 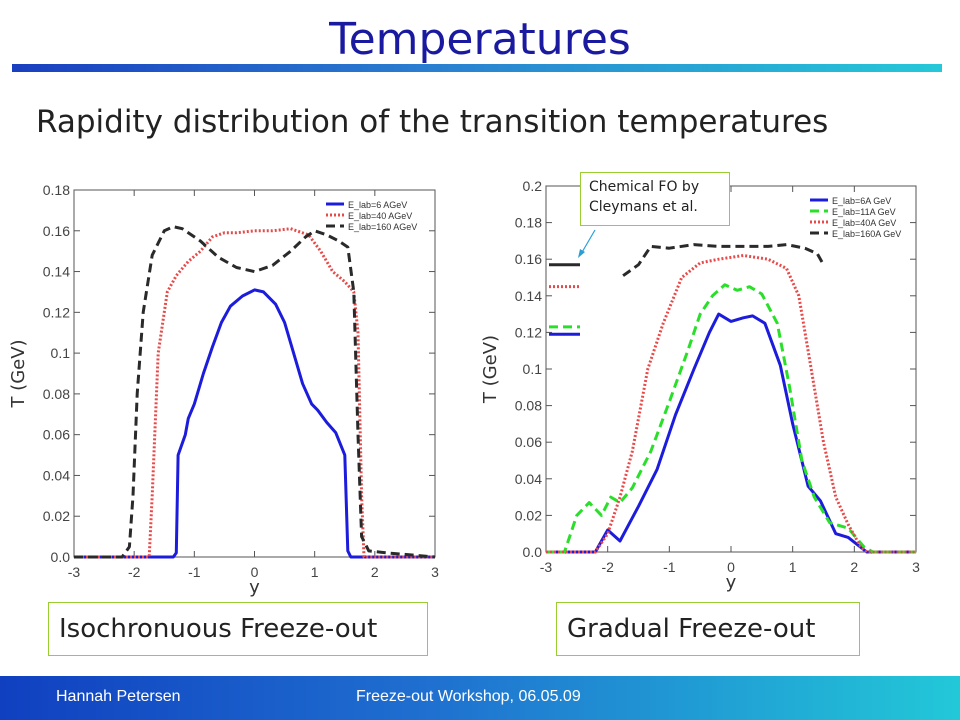 I want to click on caption-gradual: Gradual Freeze-out, so click(x=708, y=629).